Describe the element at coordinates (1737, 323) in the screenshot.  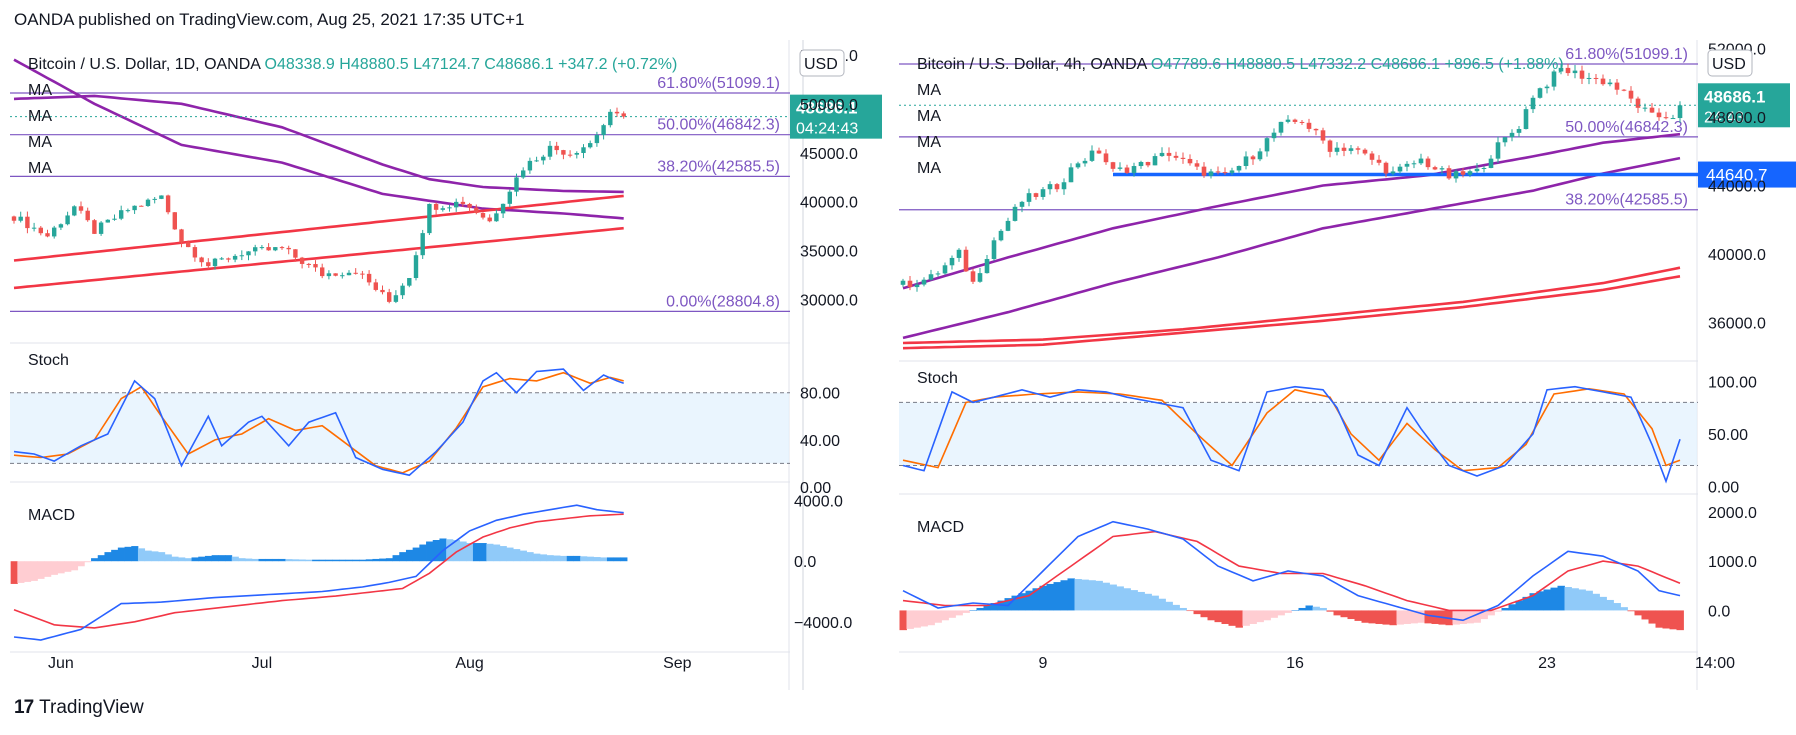
I see `price-tick-label: 36000.0` at that location.